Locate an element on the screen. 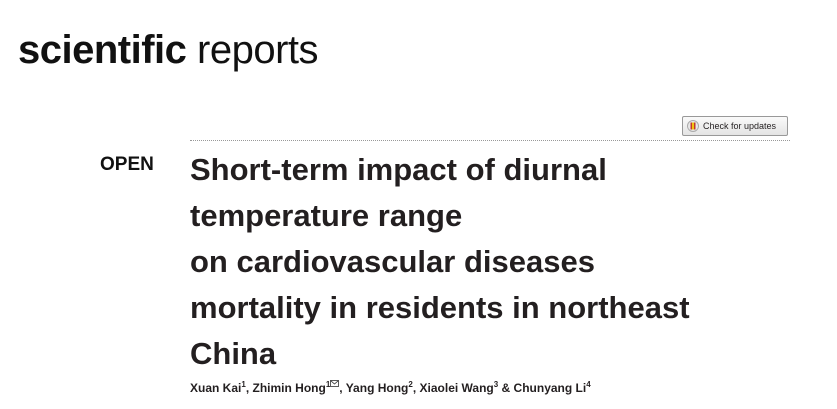 This screenshot has width=837, height=409. author-name: Chunyang Li is located at coordinates (550, 388).